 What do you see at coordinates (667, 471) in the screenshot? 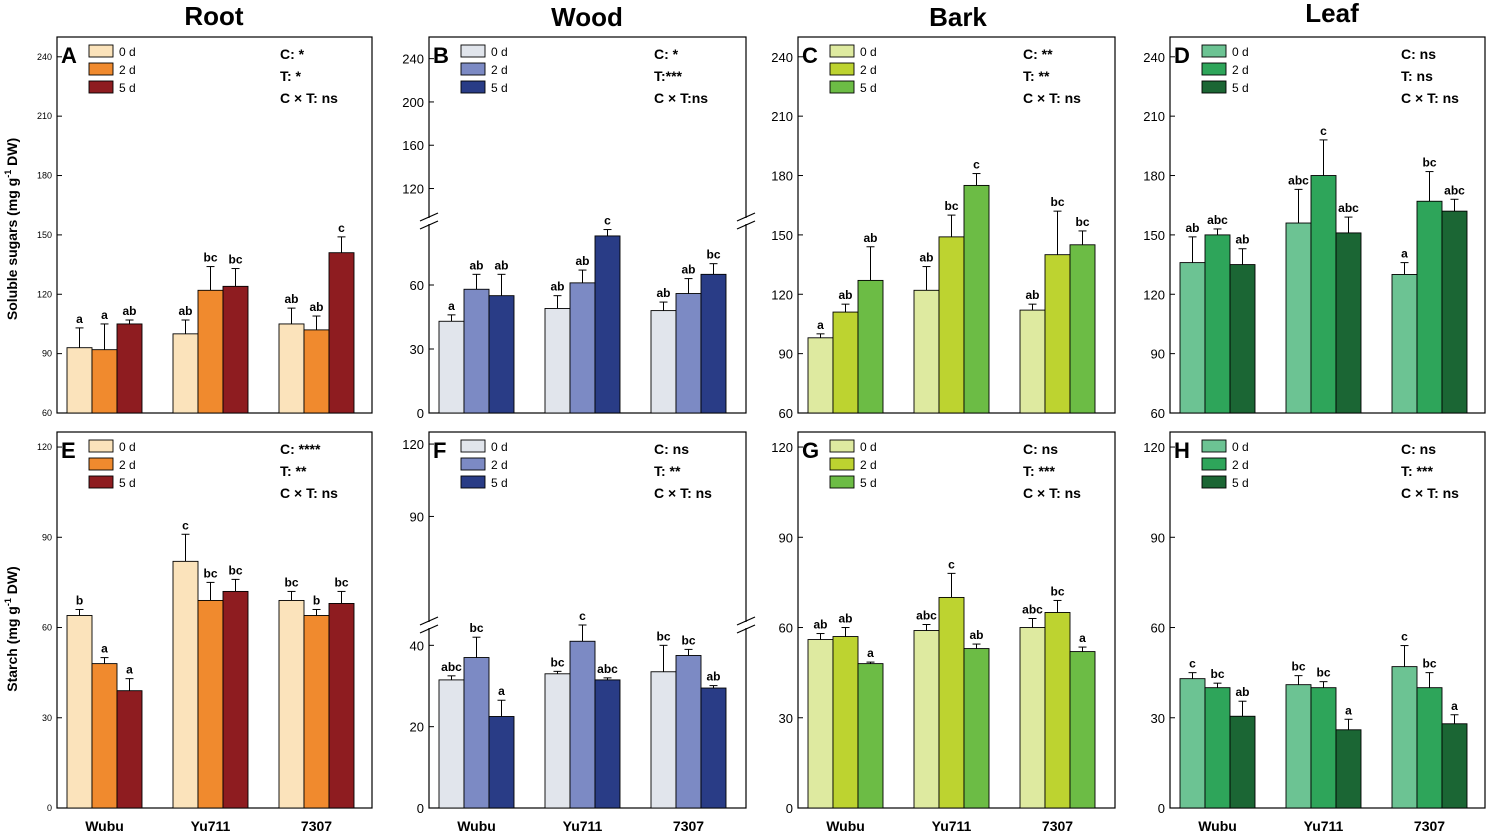
I see `stats-text: T: **` at bounding box center [667, 471].